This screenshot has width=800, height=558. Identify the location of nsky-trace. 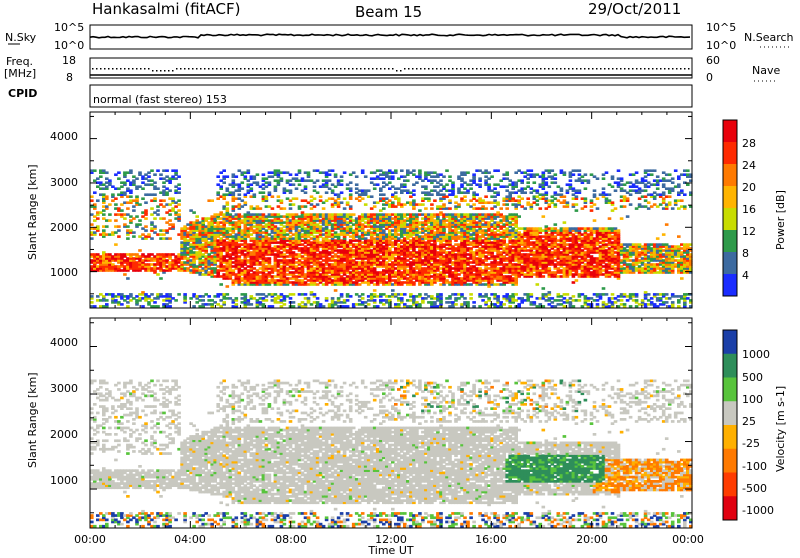
(390, 36).